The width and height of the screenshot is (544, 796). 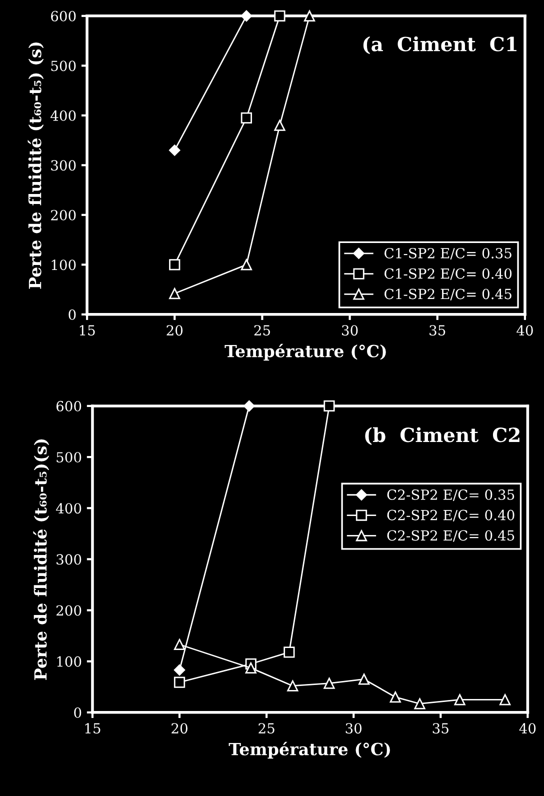 I want to click on y-axis-title: Perte de fluidité (t₆₀-t₅)(s), so click(x=41, y=559).